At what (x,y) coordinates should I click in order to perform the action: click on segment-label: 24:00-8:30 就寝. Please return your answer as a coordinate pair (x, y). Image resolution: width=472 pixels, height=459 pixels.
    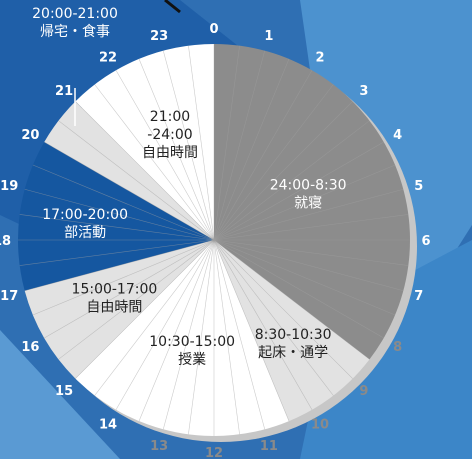
    Looking at the image, I should click on (308, 195).